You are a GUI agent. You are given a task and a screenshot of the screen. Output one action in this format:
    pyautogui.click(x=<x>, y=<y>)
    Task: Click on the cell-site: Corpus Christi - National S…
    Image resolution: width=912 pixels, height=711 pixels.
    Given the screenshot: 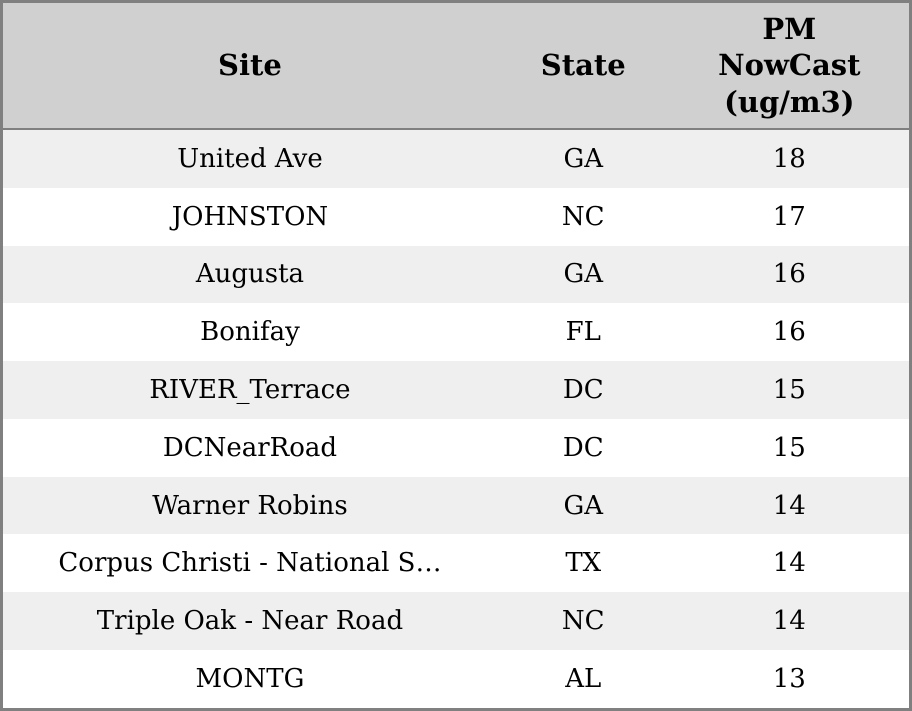 What is the action you would take?
    pyautogui.click(x=250, y=563)
    